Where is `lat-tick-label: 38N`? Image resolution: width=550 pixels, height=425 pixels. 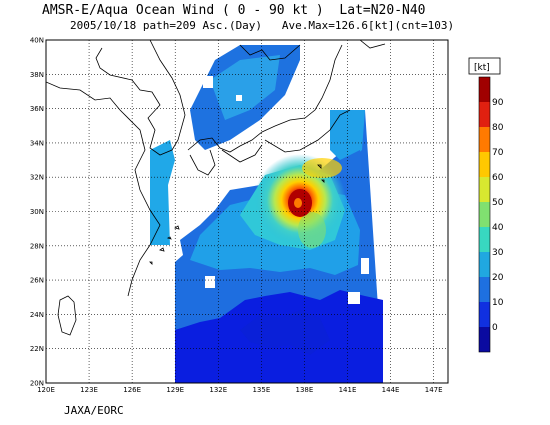
lat-tick-label: 38N is located at coordinates (37, 75).